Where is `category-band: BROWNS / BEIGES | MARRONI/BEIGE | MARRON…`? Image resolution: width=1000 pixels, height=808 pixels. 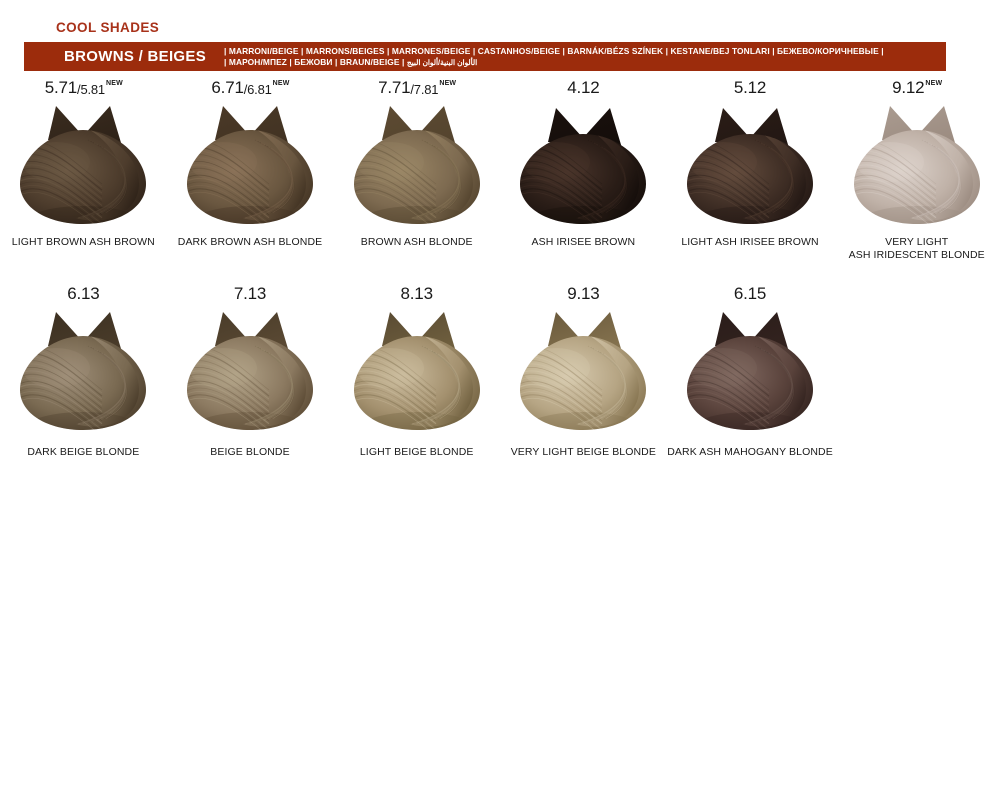
category-band: BROWNS / BEIGES | MARRONI/BEIGE | MARRON… is located at coordinates (485, 56).